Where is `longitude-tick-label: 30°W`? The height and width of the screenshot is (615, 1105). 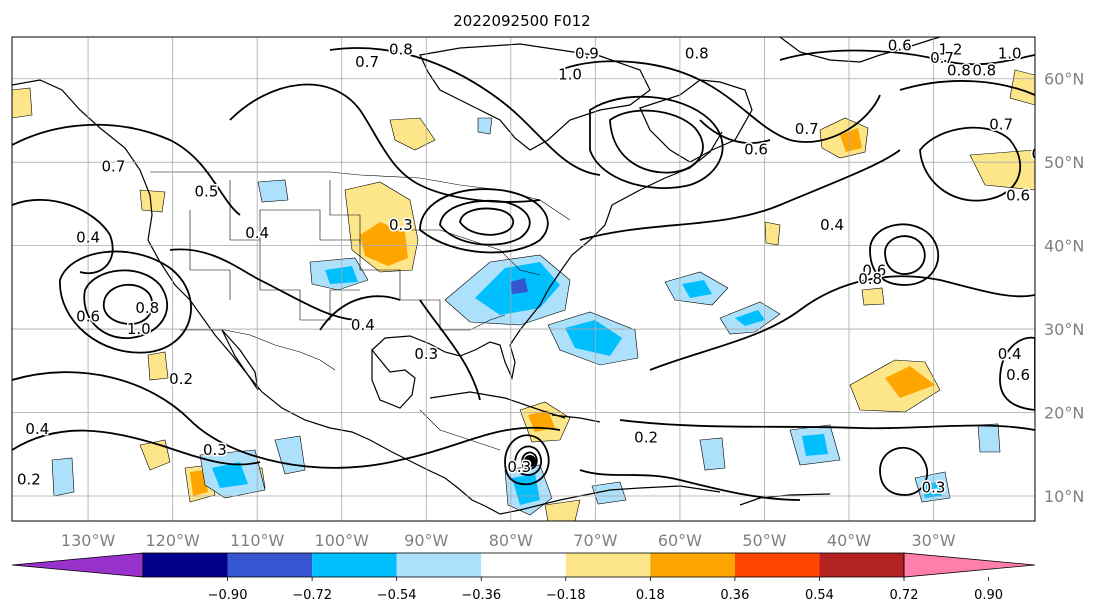 longitude-tick-label: 30°W is located at coordinates (933, 540).